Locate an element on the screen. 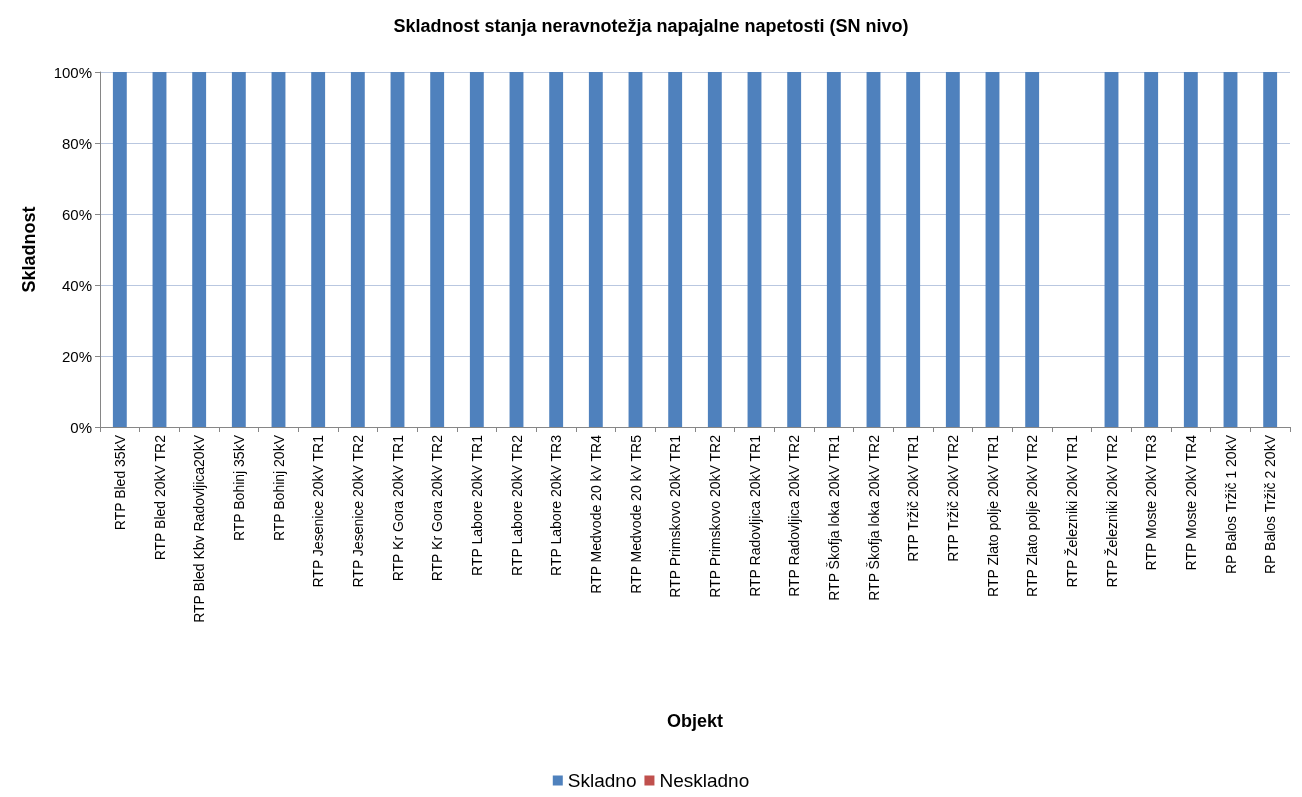 This screenshot has width=1302, height=797. legend-label: Skladno is located at coordinates (602, 780).